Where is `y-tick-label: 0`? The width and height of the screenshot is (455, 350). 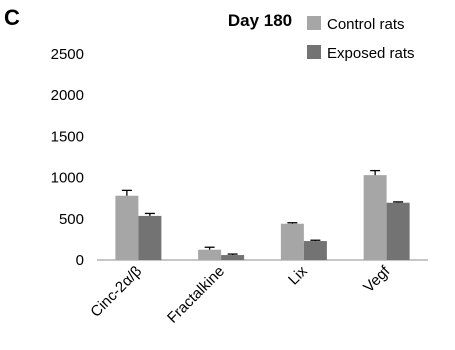
y-tick-label: 0 is located at coordinates (80, 260).